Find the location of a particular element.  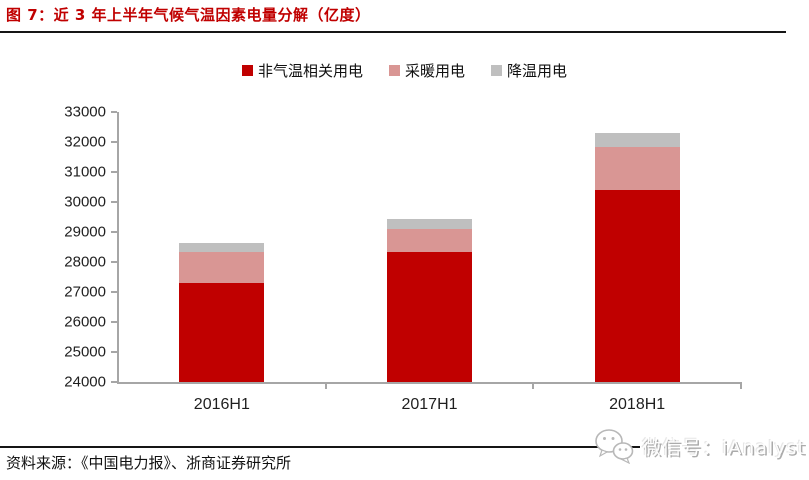

y-axis-tick-label: 30000 is located at coordinates (85, 202).